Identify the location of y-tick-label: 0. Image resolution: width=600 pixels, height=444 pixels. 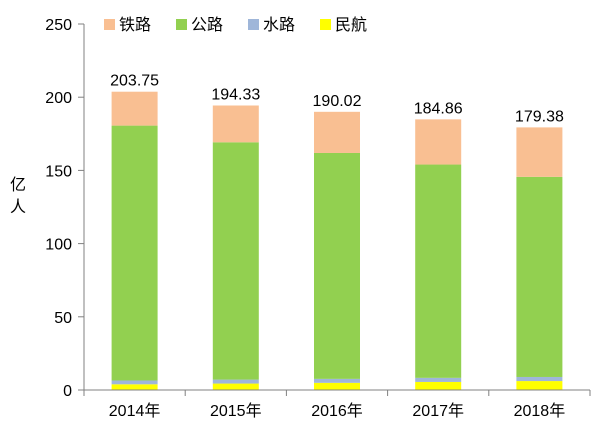
(67, 391).